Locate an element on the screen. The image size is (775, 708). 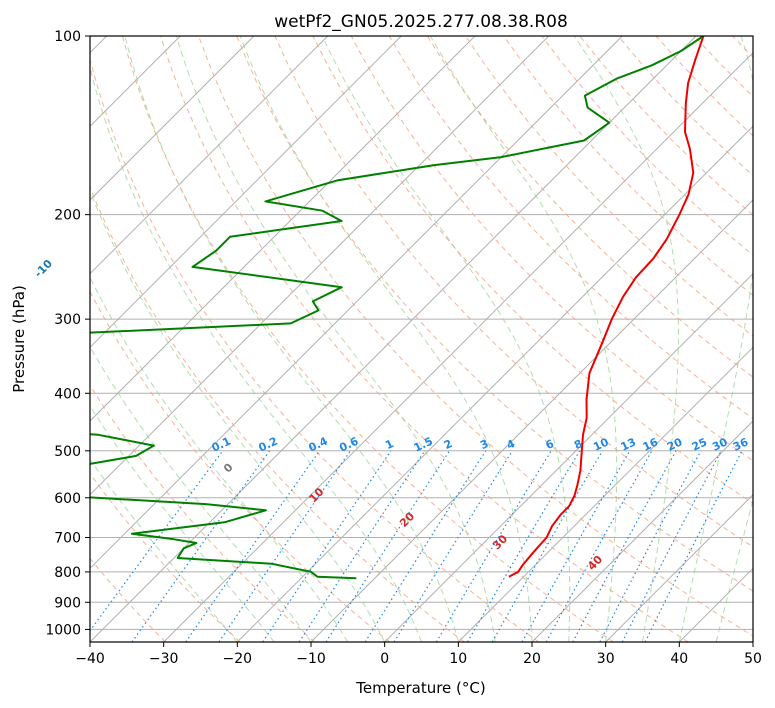
mixing-ratio-label: 36 is located at coordinates (741, 444).